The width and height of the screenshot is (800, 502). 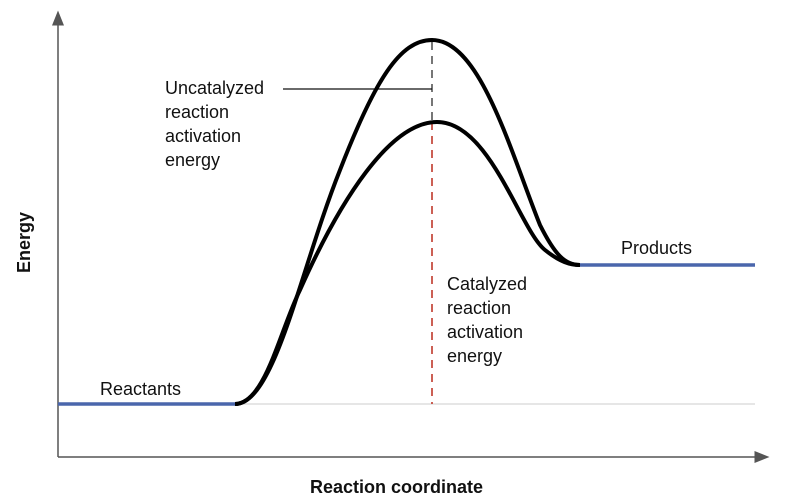 I want to click on uncatalyzed-label: Uncatalyzed reaction activation energy, so click(x=215, y=124).